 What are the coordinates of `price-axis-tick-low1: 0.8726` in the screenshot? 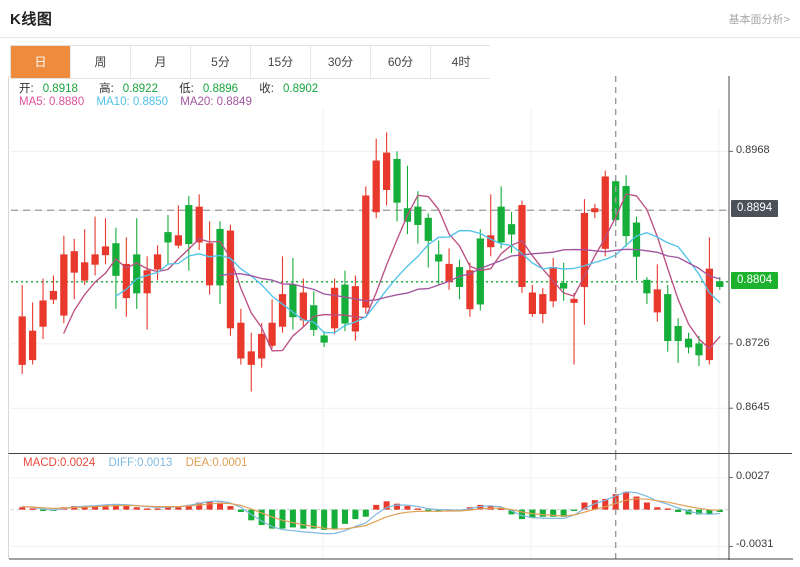 It's located at (753, 342).